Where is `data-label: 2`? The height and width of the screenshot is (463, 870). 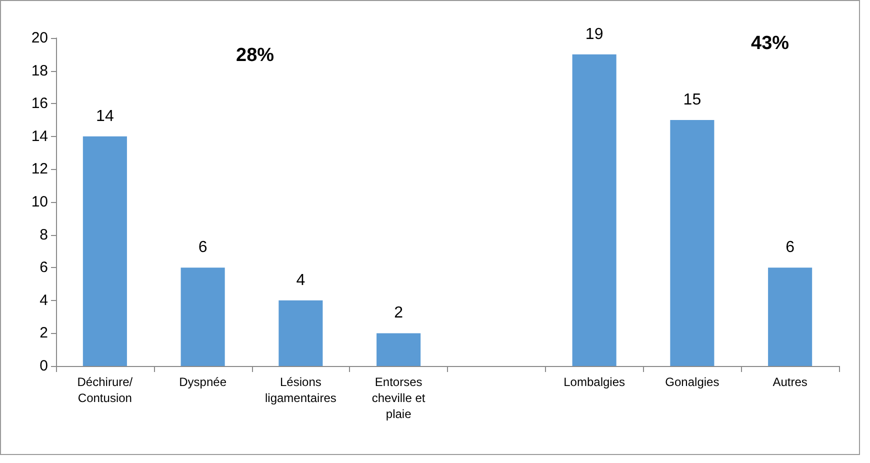
data-label: 2 is located at coordinates (399, 313).